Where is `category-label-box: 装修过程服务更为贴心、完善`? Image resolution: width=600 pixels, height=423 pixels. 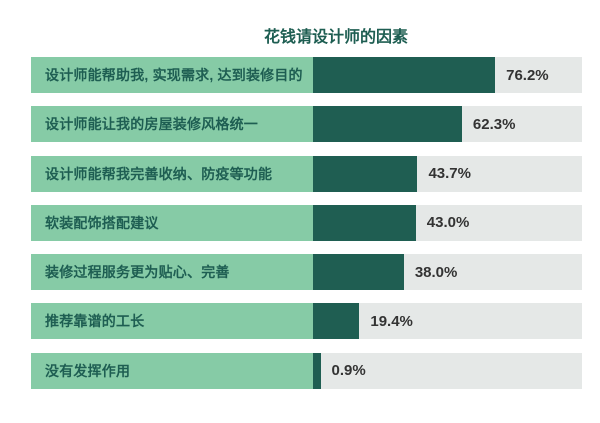 category-label-box: 装修过程服务更为贴心、完善 is located at coordinates (172, 272).